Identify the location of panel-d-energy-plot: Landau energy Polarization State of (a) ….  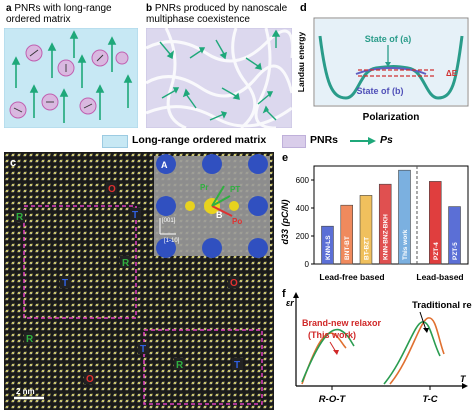
(382, 70).